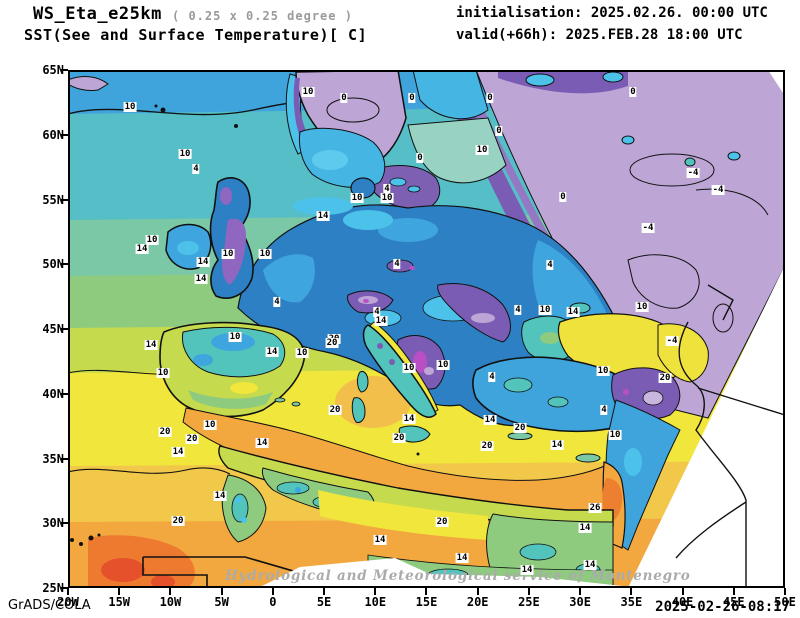  What do you see at coordinates (196, 35) in the screenshot?
I see `field-title: SST(See and Surface Temperature)[ C]` at bounding box center [196, 35].